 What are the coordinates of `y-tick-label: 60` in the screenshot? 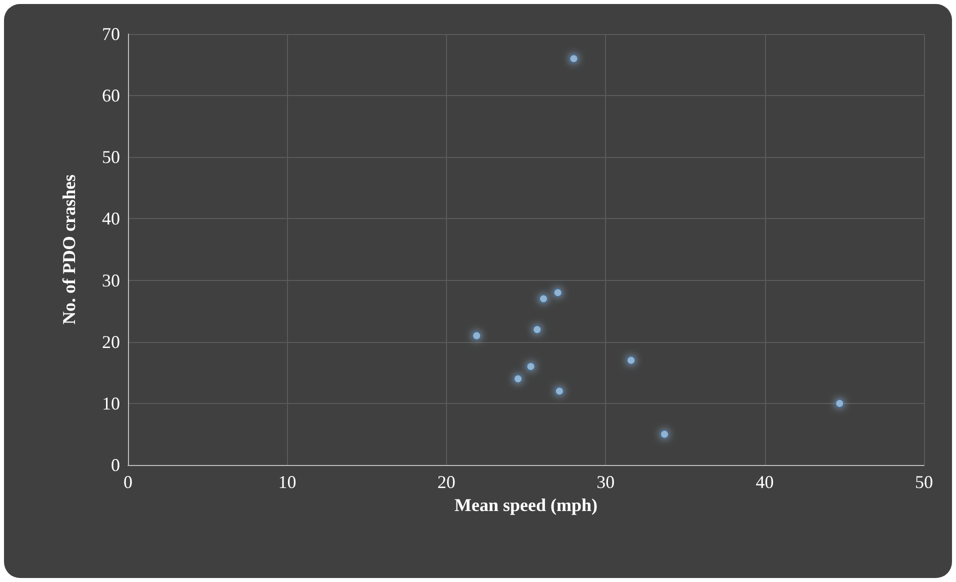 It's located at (111, 96).